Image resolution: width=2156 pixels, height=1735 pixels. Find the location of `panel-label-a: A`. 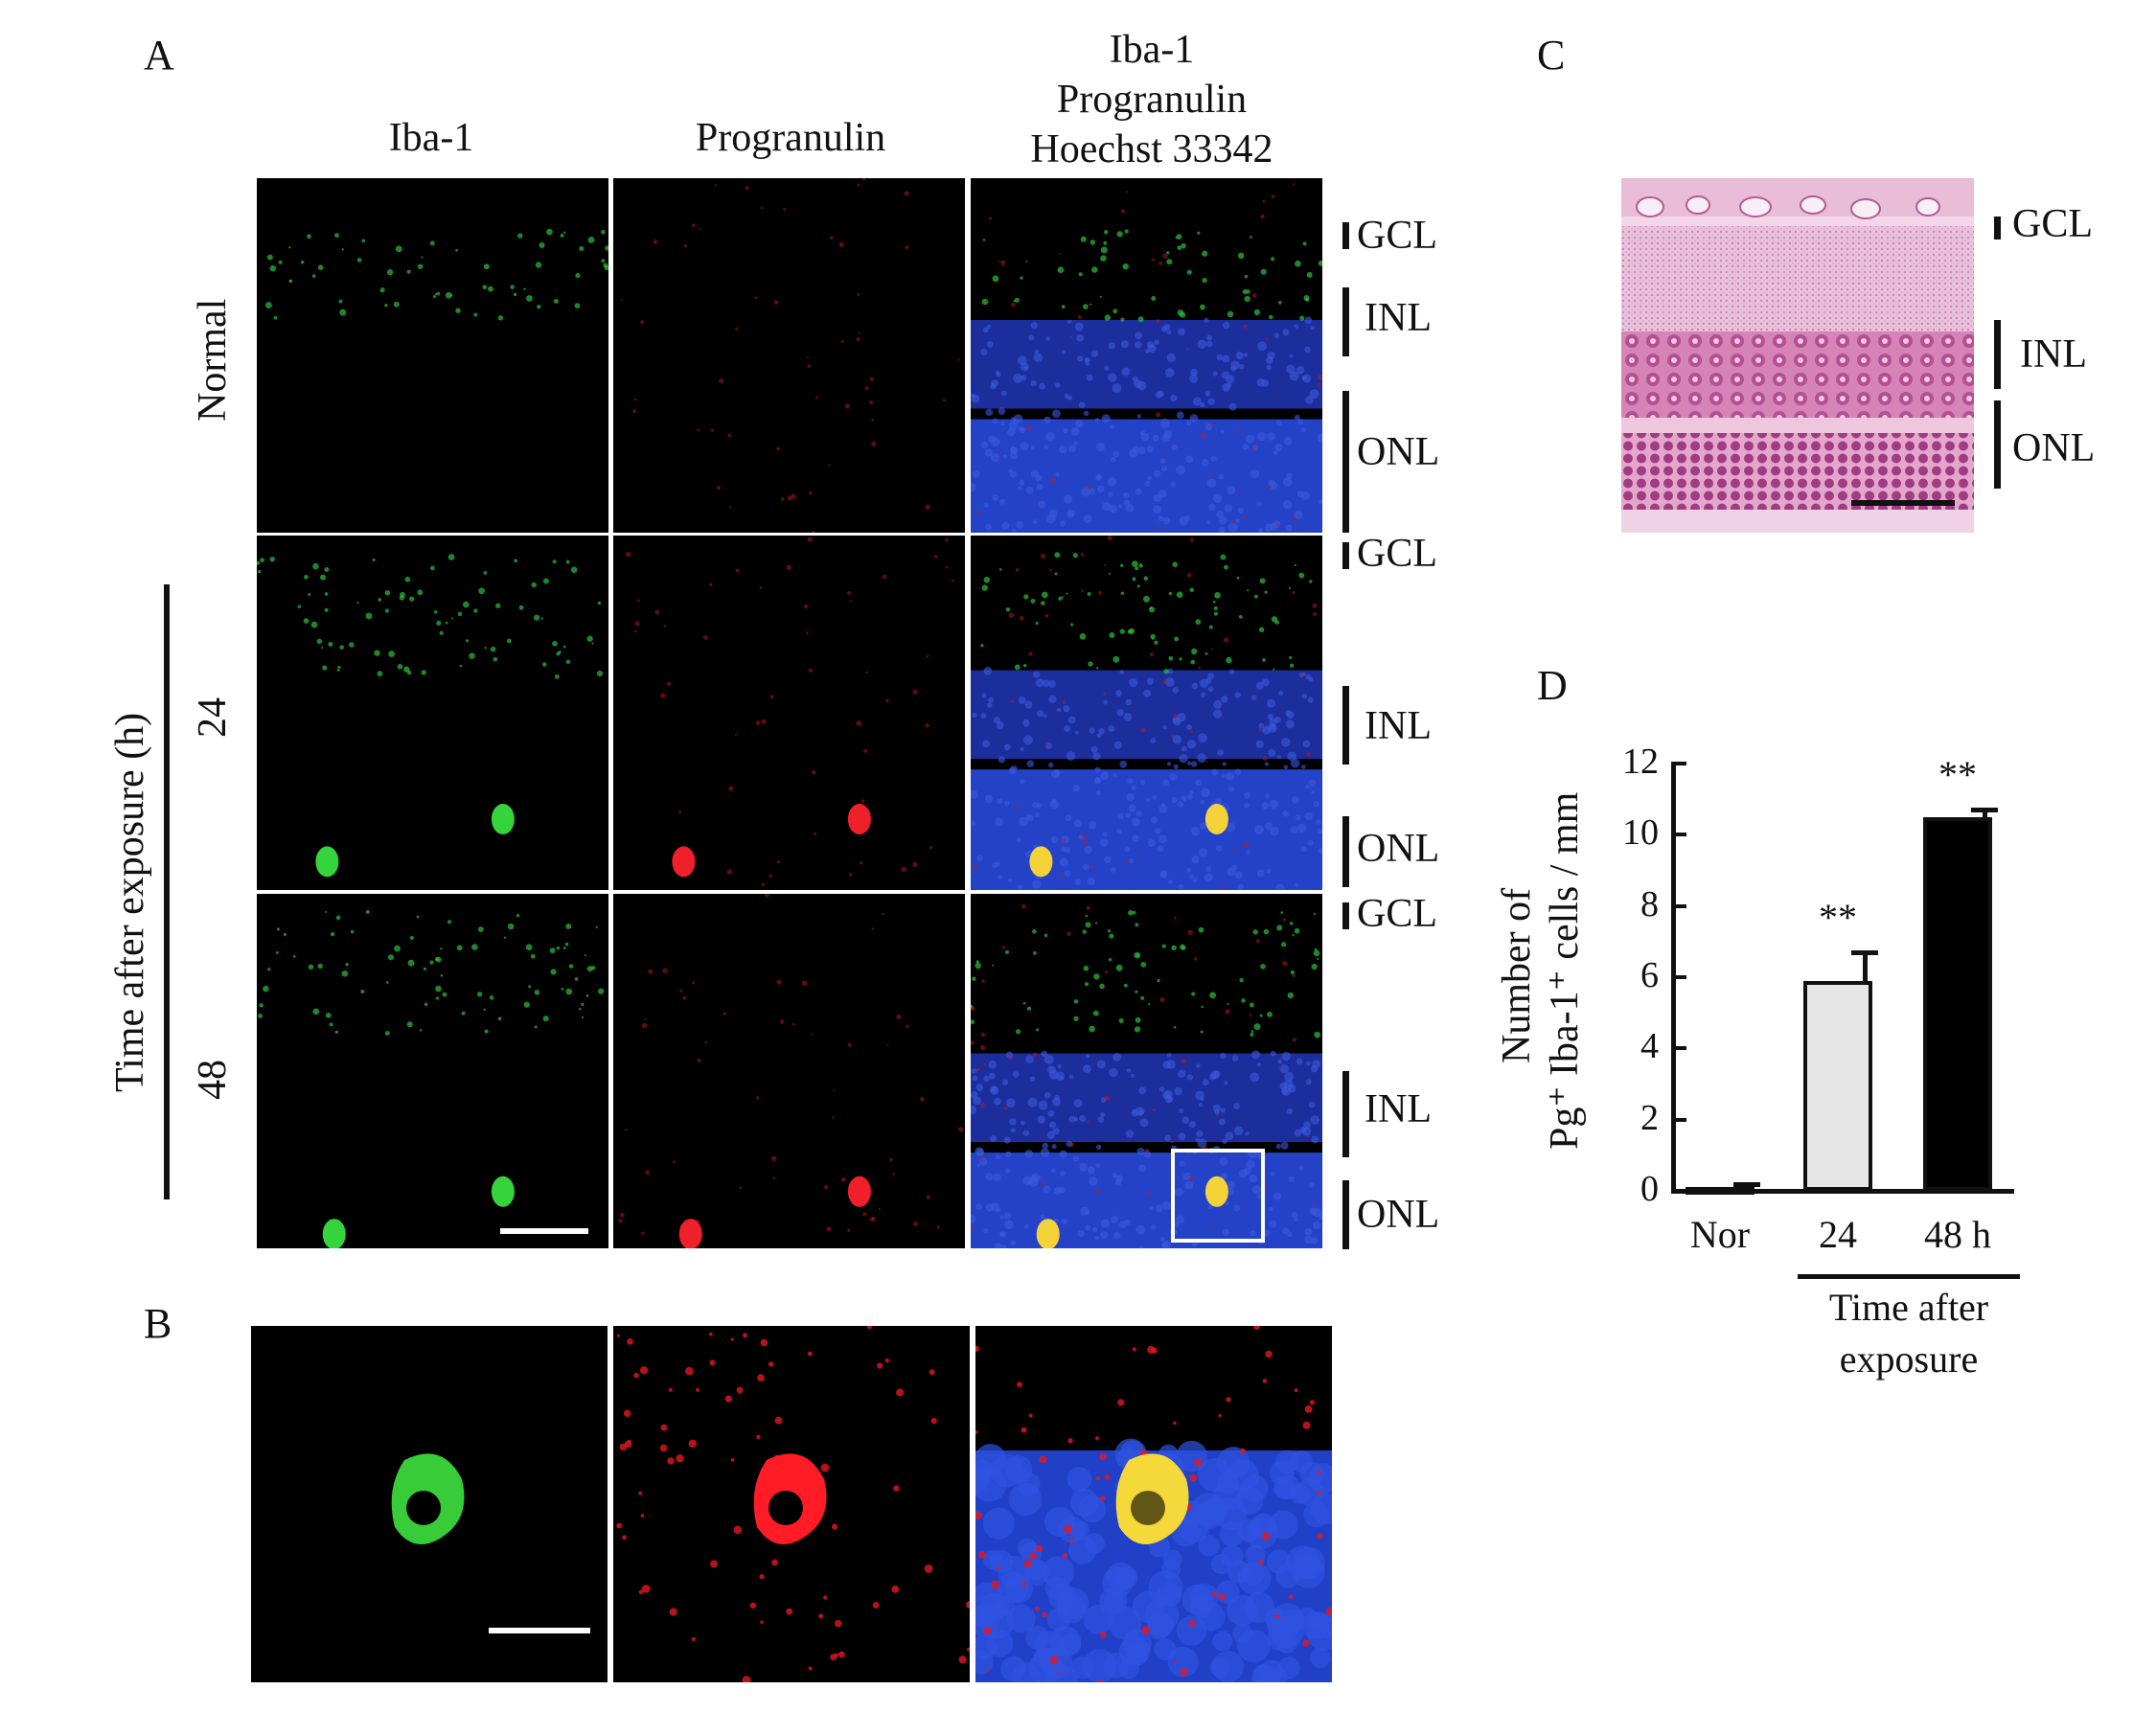

panel-label-a: A is located at coordinates (159, 56).